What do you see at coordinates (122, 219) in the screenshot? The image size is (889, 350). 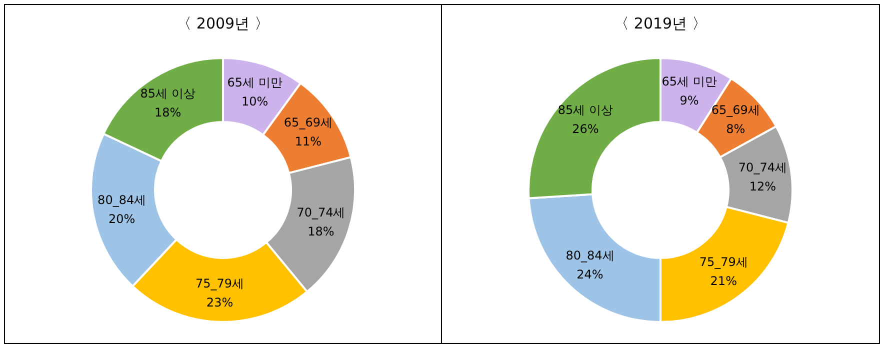 I see `data-label: 20%` at bounding box center [122, 219].